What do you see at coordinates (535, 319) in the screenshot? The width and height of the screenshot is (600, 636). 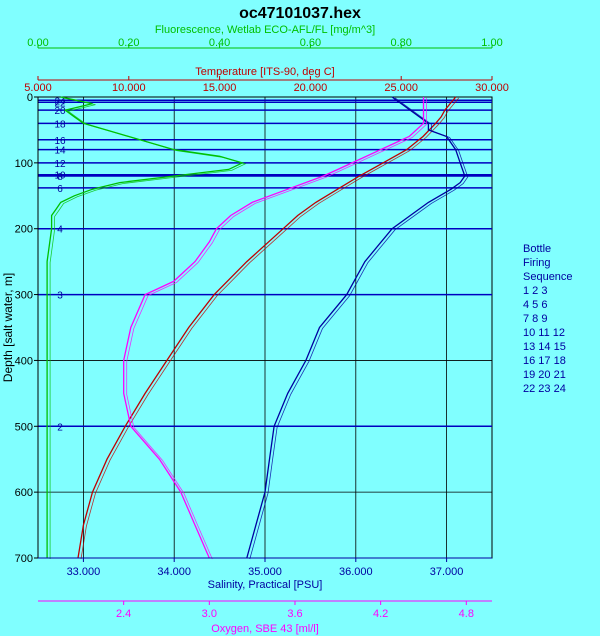 I see `legend-row: 7 8 9` at bounding box center [535, 319].